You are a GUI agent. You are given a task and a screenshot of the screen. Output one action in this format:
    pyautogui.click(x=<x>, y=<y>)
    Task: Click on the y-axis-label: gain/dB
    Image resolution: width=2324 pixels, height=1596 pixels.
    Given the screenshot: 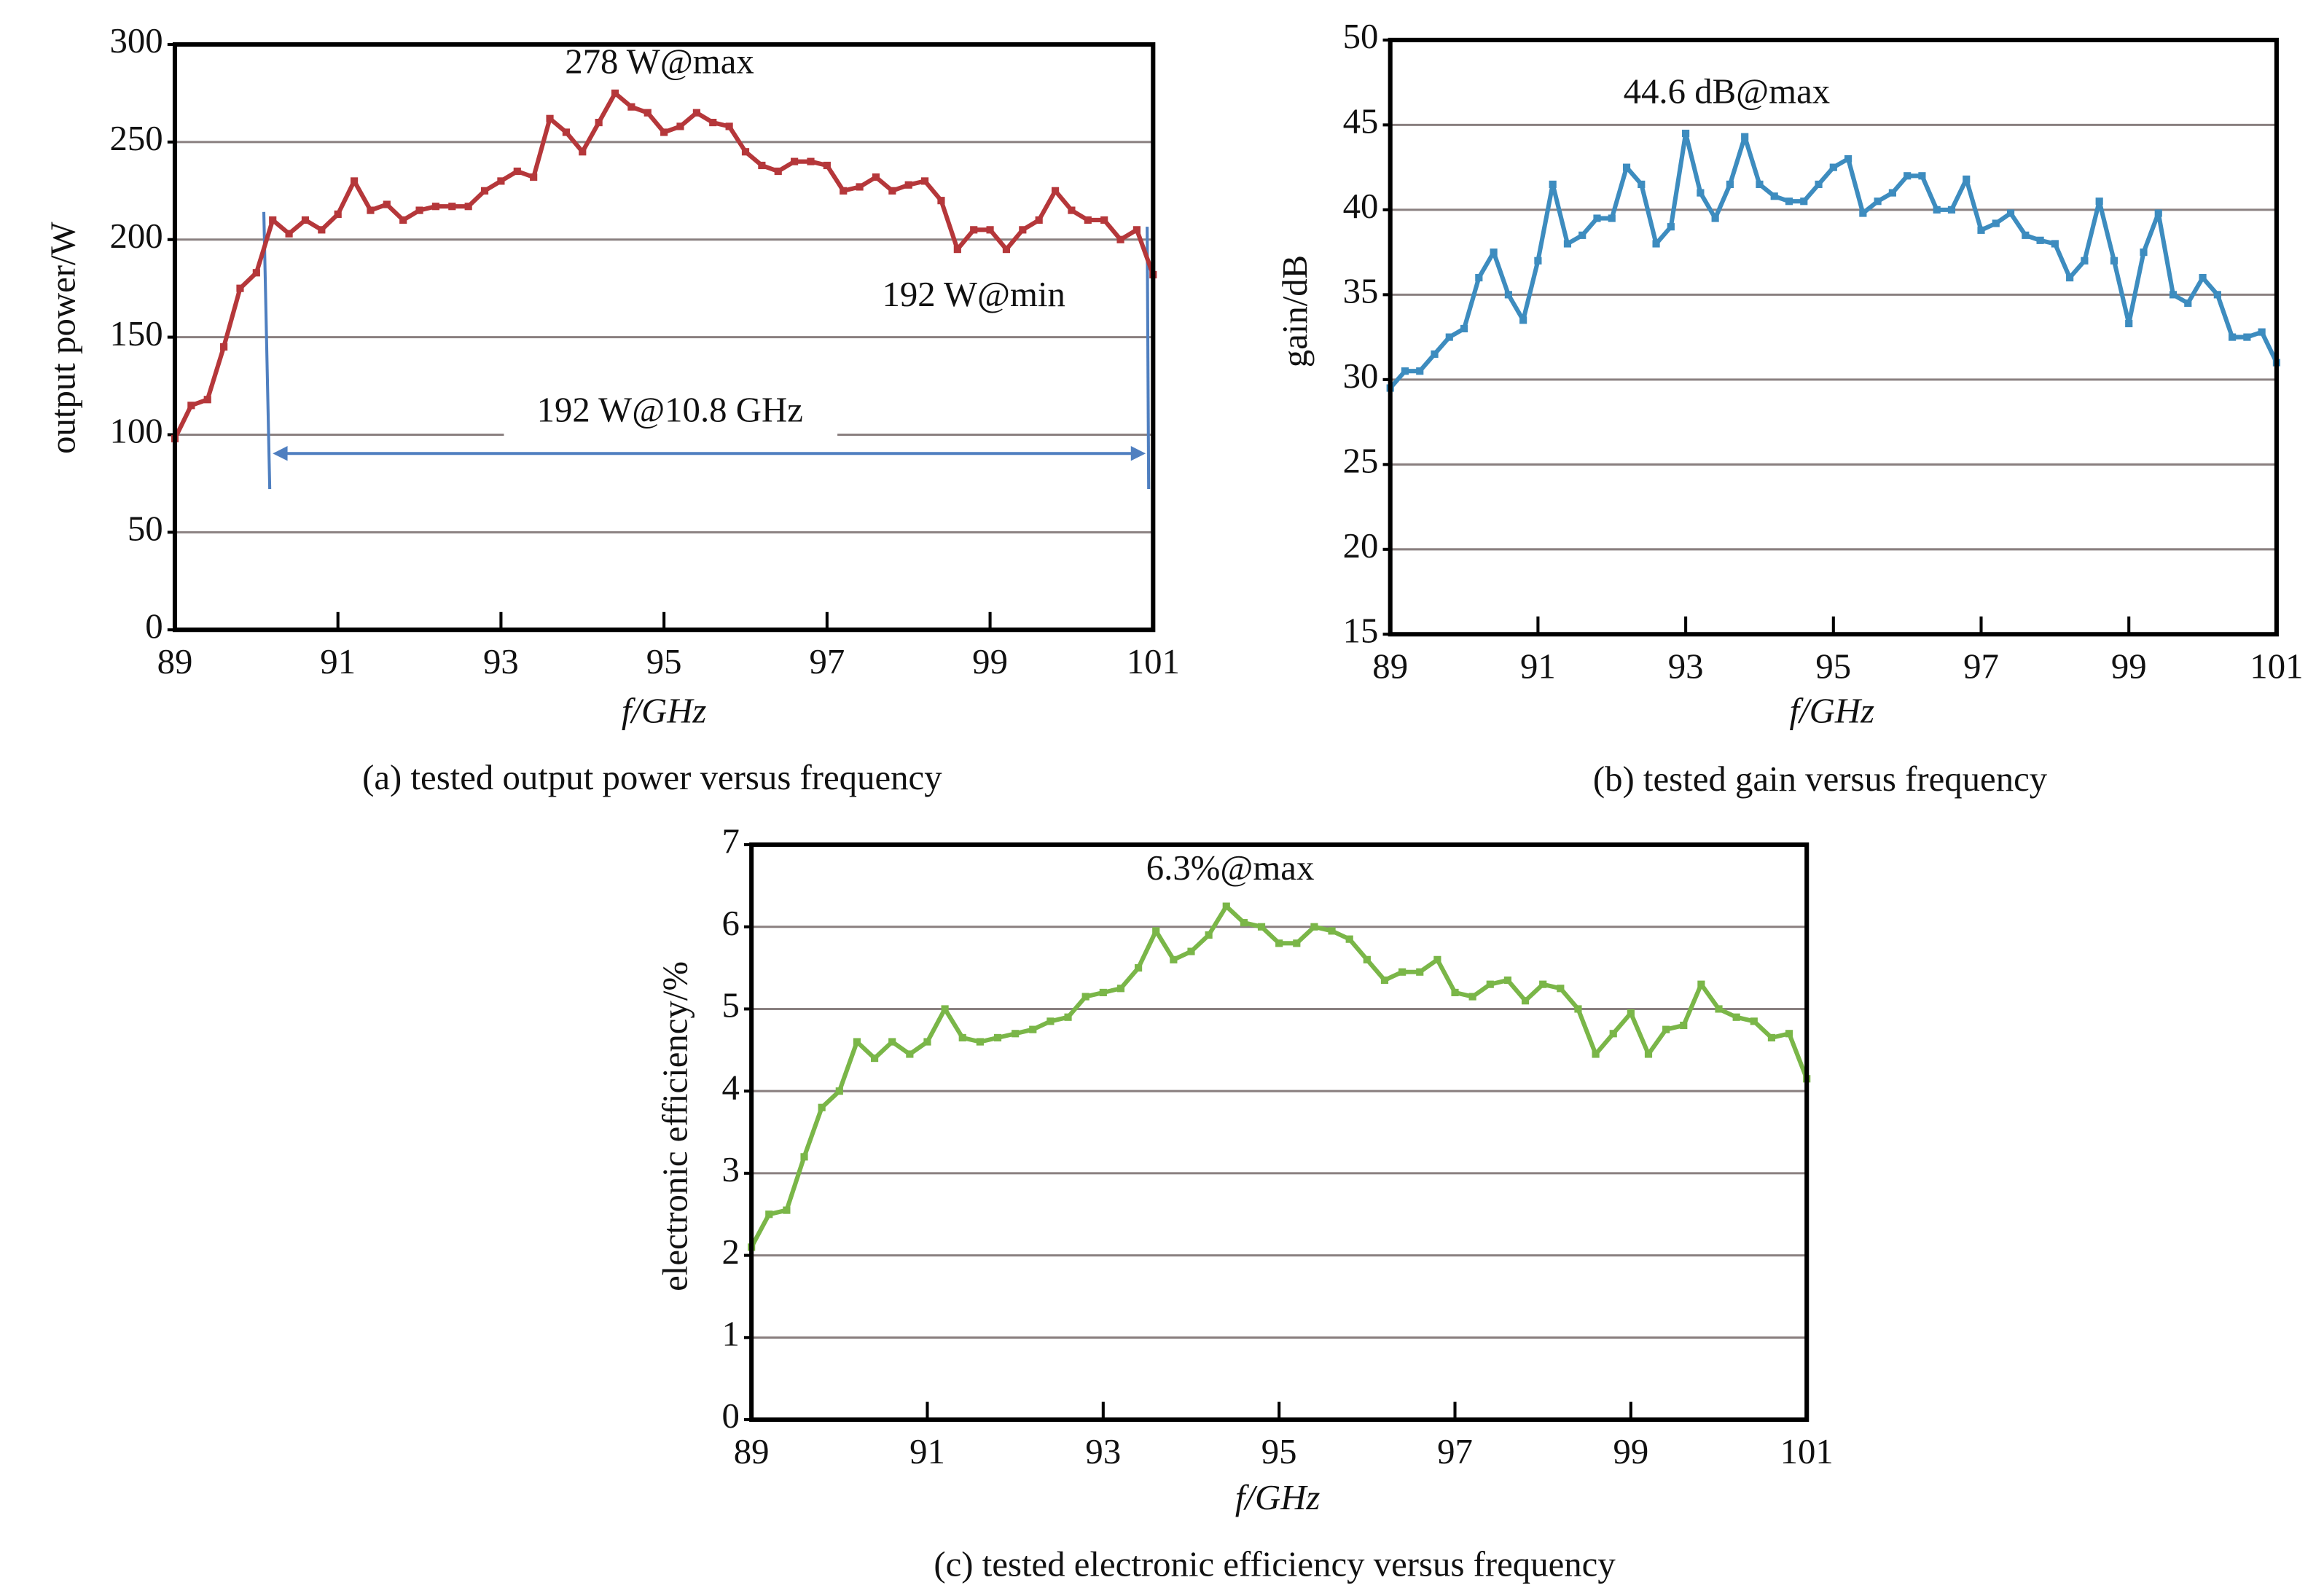 What is the action you would take?
    pyautogui.click(x=1295, y=311)
    